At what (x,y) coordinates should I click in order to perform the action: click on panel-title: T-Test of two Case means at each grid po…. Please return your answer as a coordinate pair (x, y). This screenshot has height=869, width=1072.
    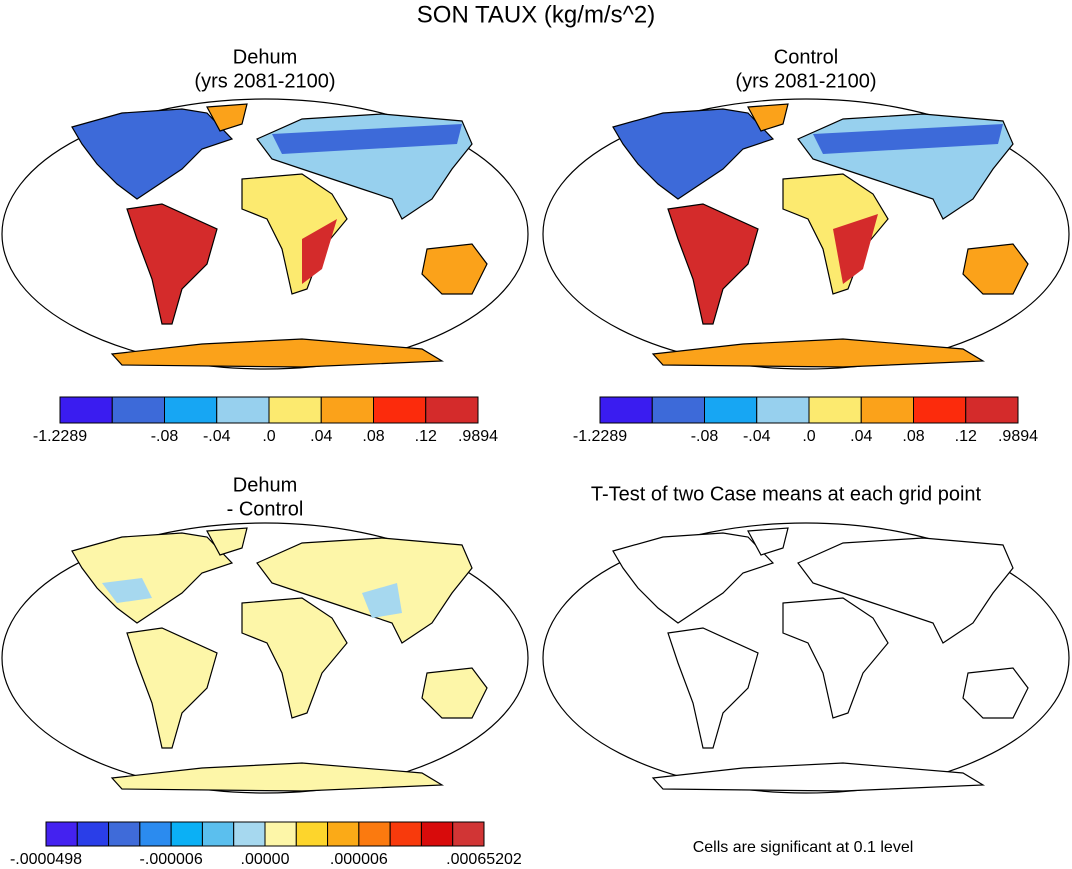
    Looking at the image, I should click on (786, 494).